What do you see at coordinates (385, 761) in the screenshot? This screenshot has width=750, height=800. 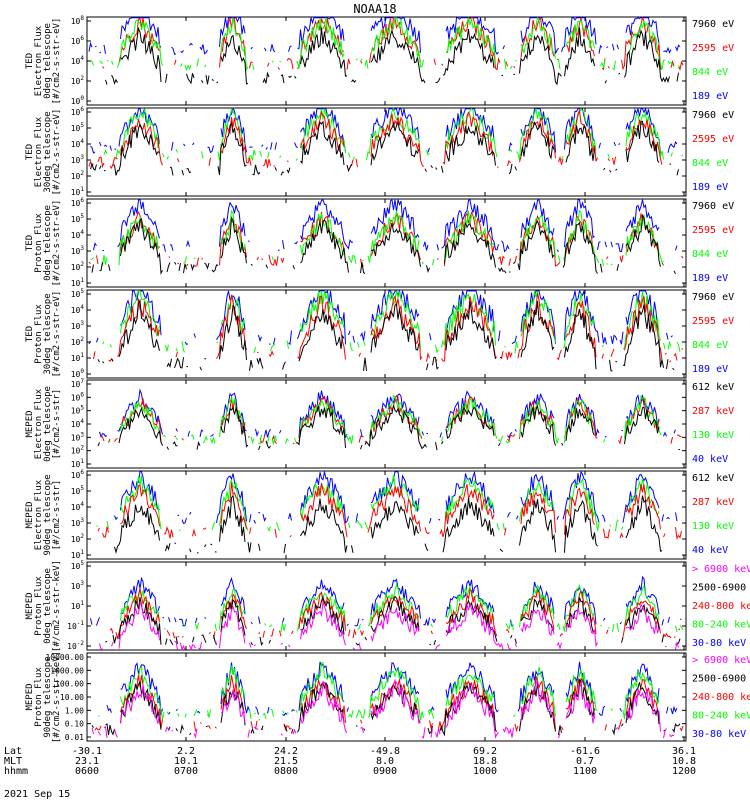 I see `time-axis-tick-label: 8.0` at bounding box center [385, 761].